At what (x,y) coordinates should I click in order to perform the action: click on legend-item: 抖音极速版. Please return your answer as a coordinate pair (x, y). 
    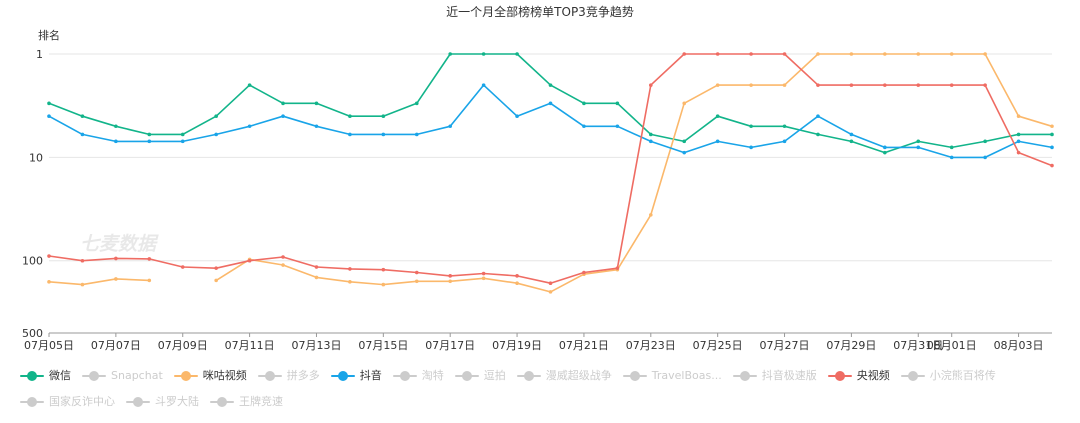
    Looking at the image, I should click on (774, 376).